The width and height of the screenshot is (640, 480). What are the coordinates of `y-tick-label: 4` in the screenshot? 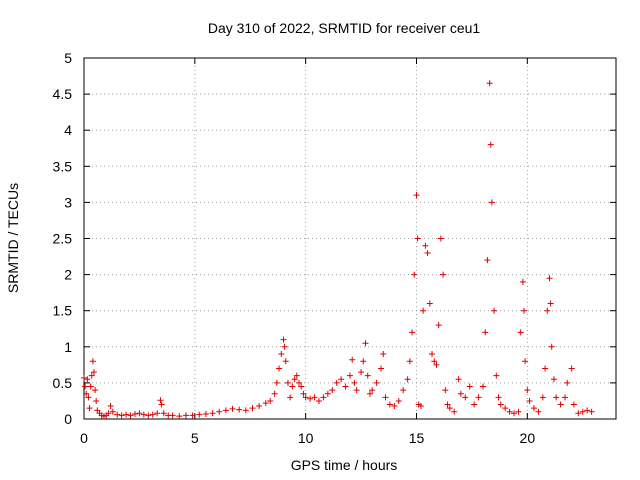 It's located at (68, 130).